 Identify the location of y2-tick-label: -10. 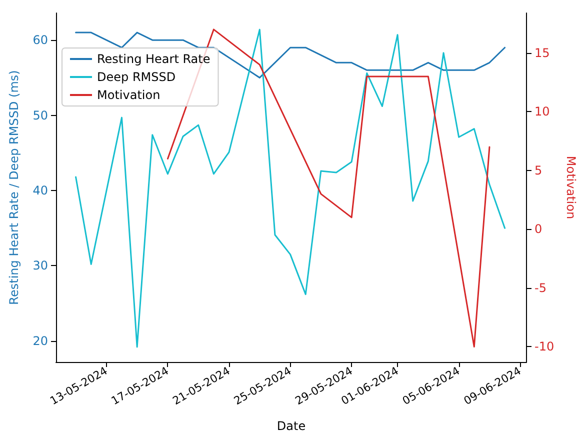
(544, 347).